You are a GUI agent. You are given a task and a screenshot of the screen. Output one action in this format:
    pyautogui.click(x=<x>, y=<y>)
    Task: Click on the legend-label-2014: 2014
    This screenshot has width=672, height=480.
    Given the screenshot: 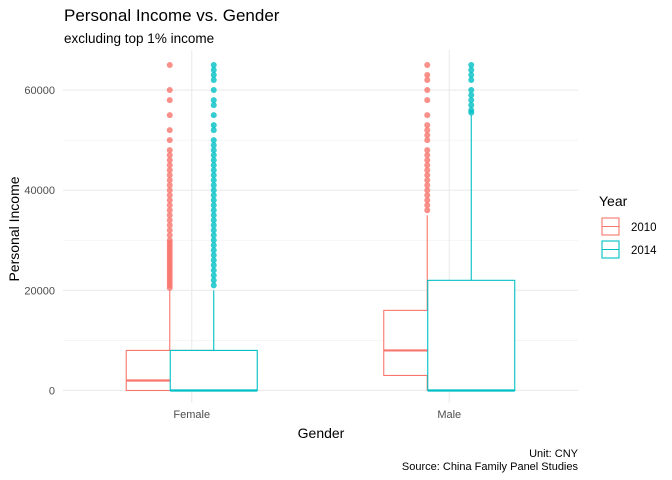 What is the action you would take?
    pyautogui.click(x=644, y=251)
    